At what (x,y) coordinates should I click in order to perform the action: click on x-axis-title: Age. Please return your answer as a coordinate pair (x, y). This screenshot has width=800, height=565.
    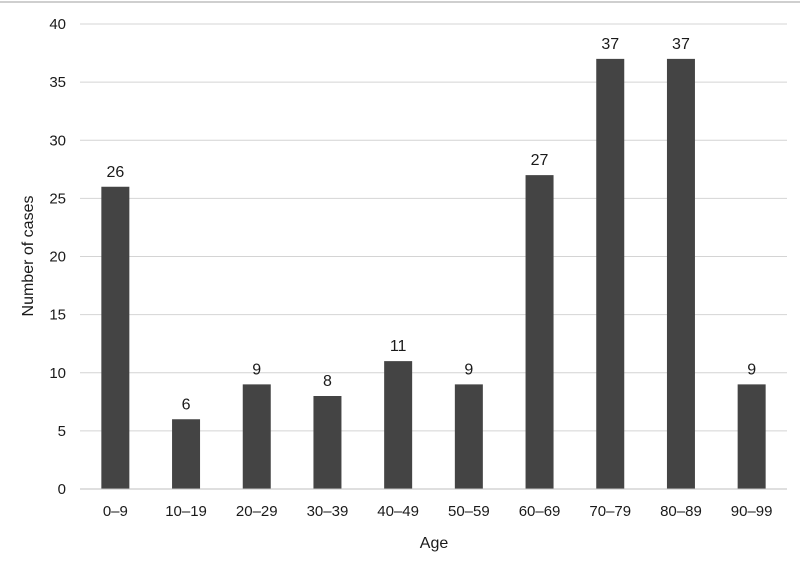
    Looking at the image, I should click on (434, 543).